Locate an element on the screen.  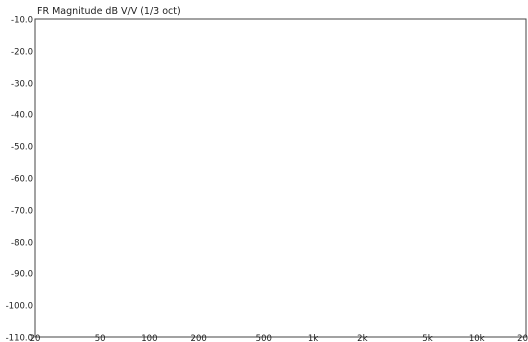
y-tick-label: -10.0 is located at coordinates (22, 21).